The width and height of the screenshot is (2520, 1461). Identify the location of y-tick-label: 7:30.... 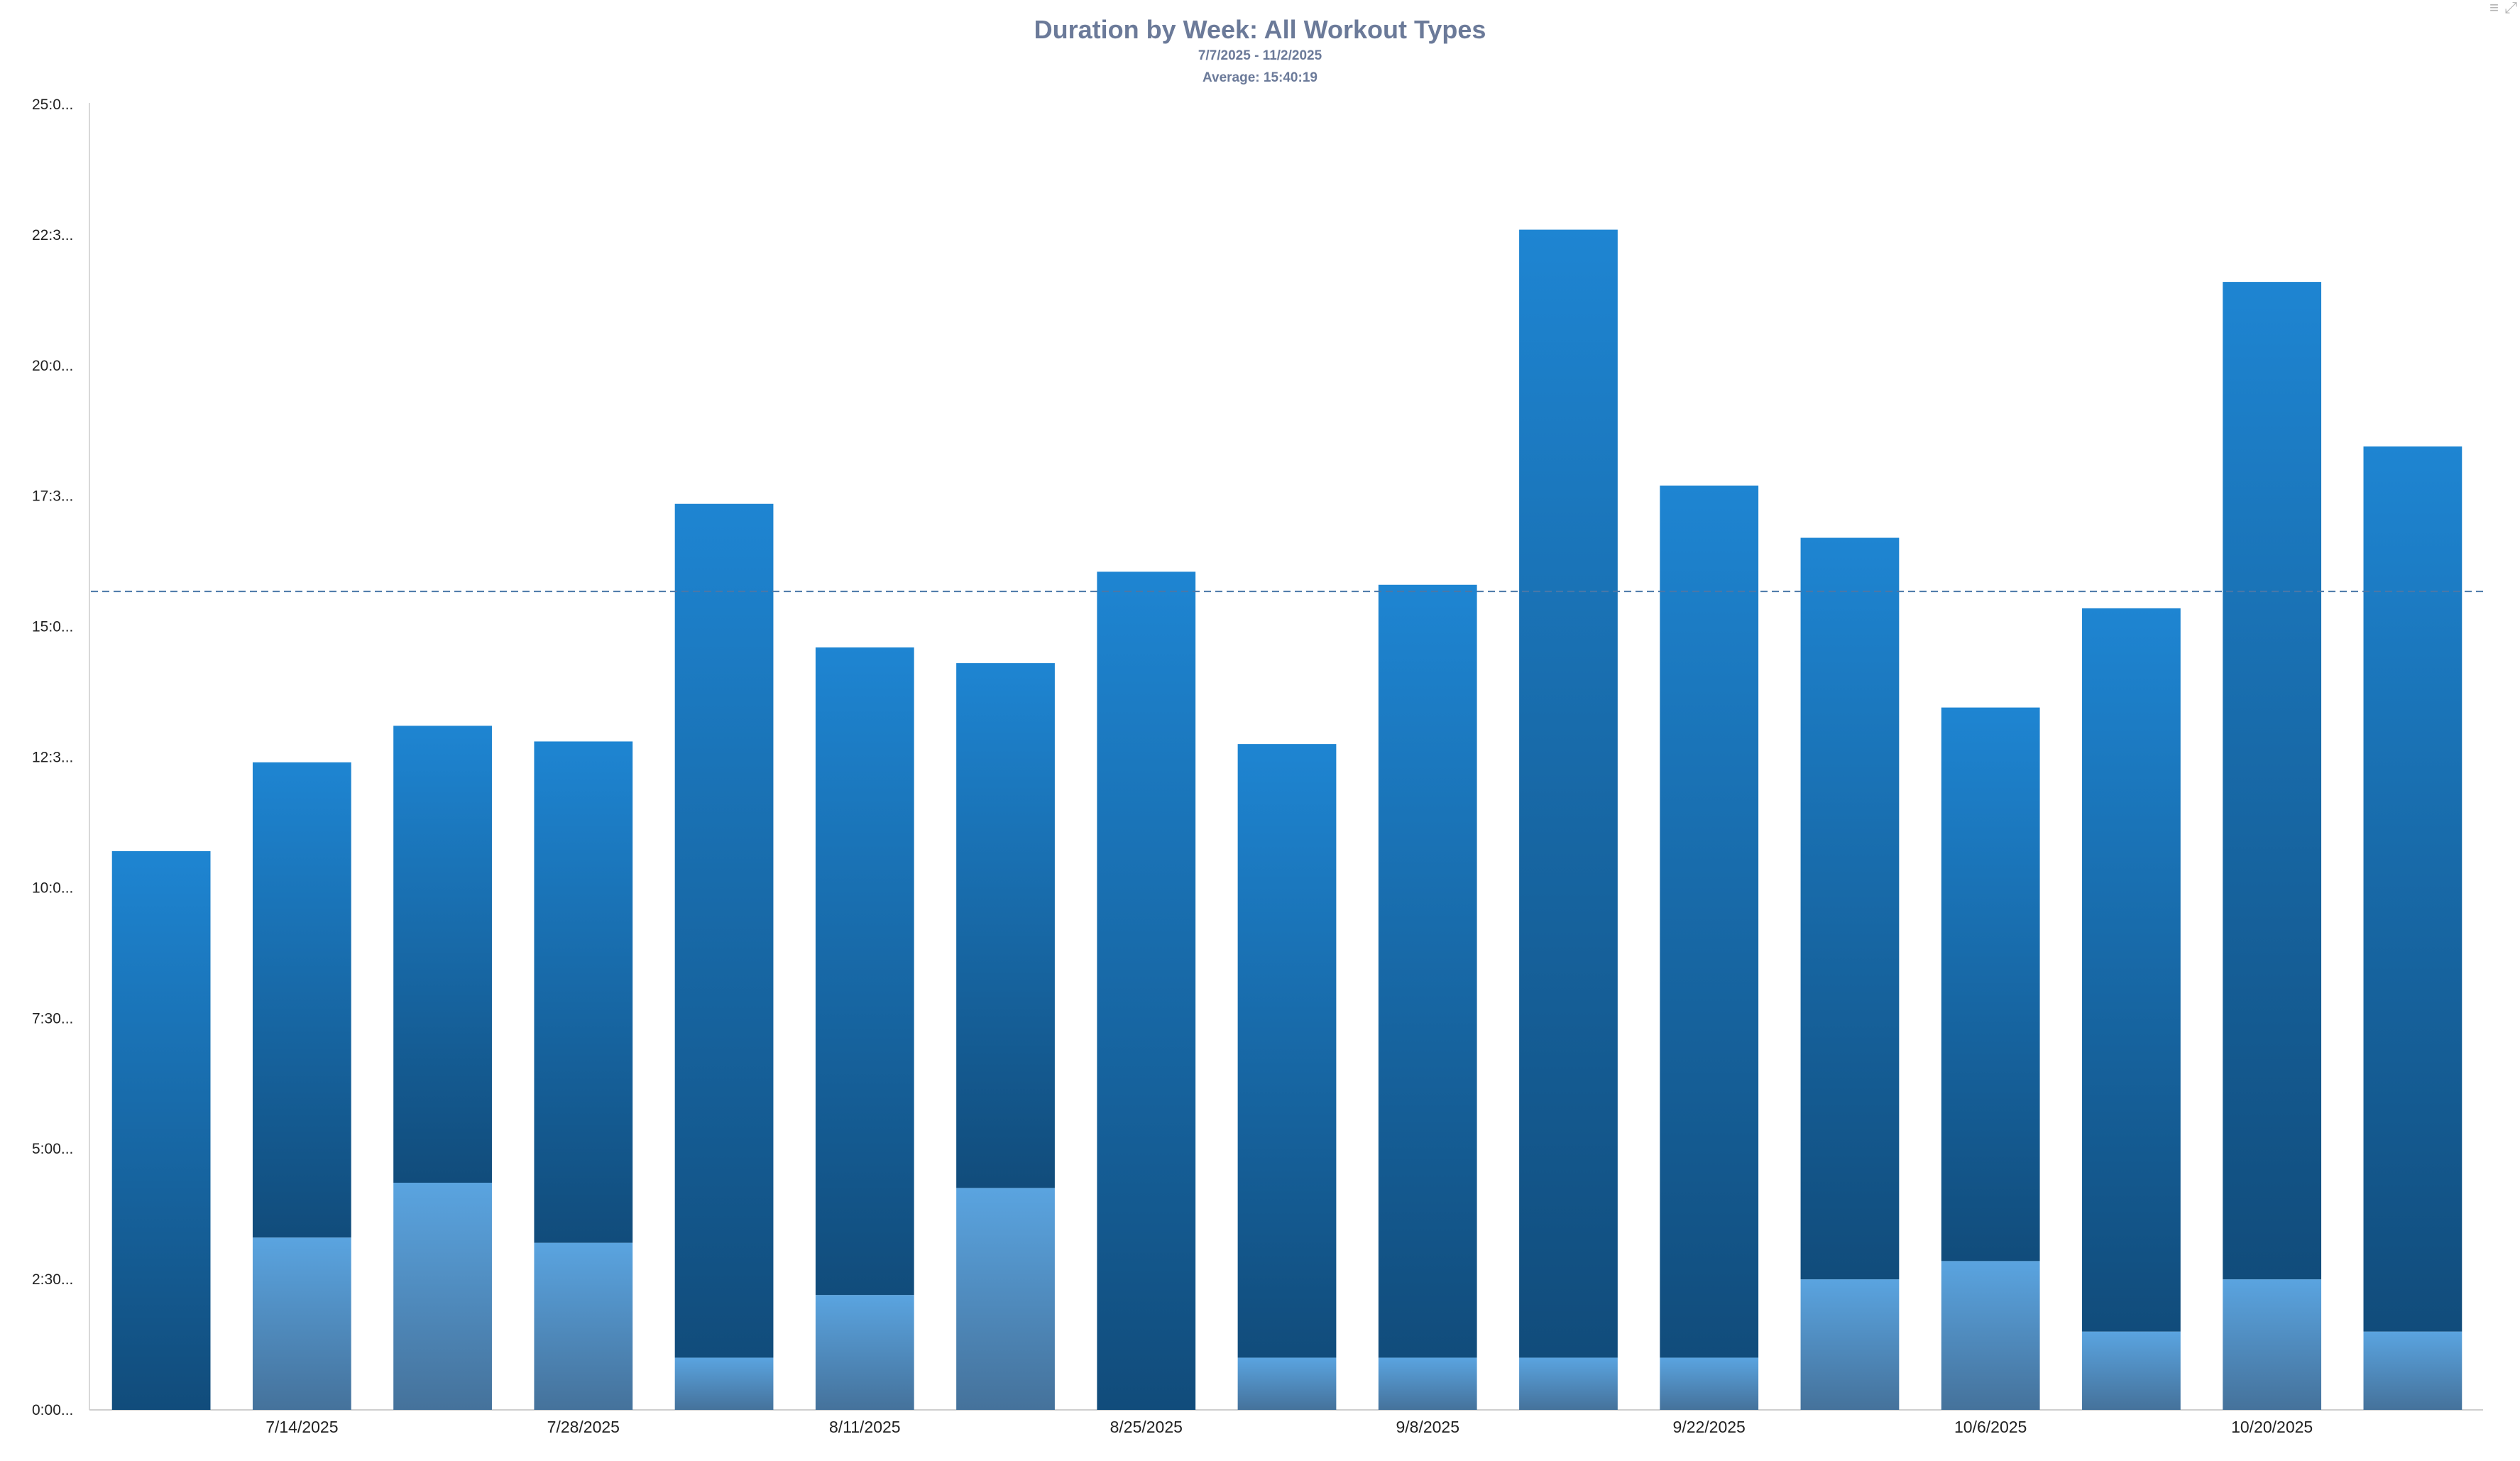
(53, 1018).